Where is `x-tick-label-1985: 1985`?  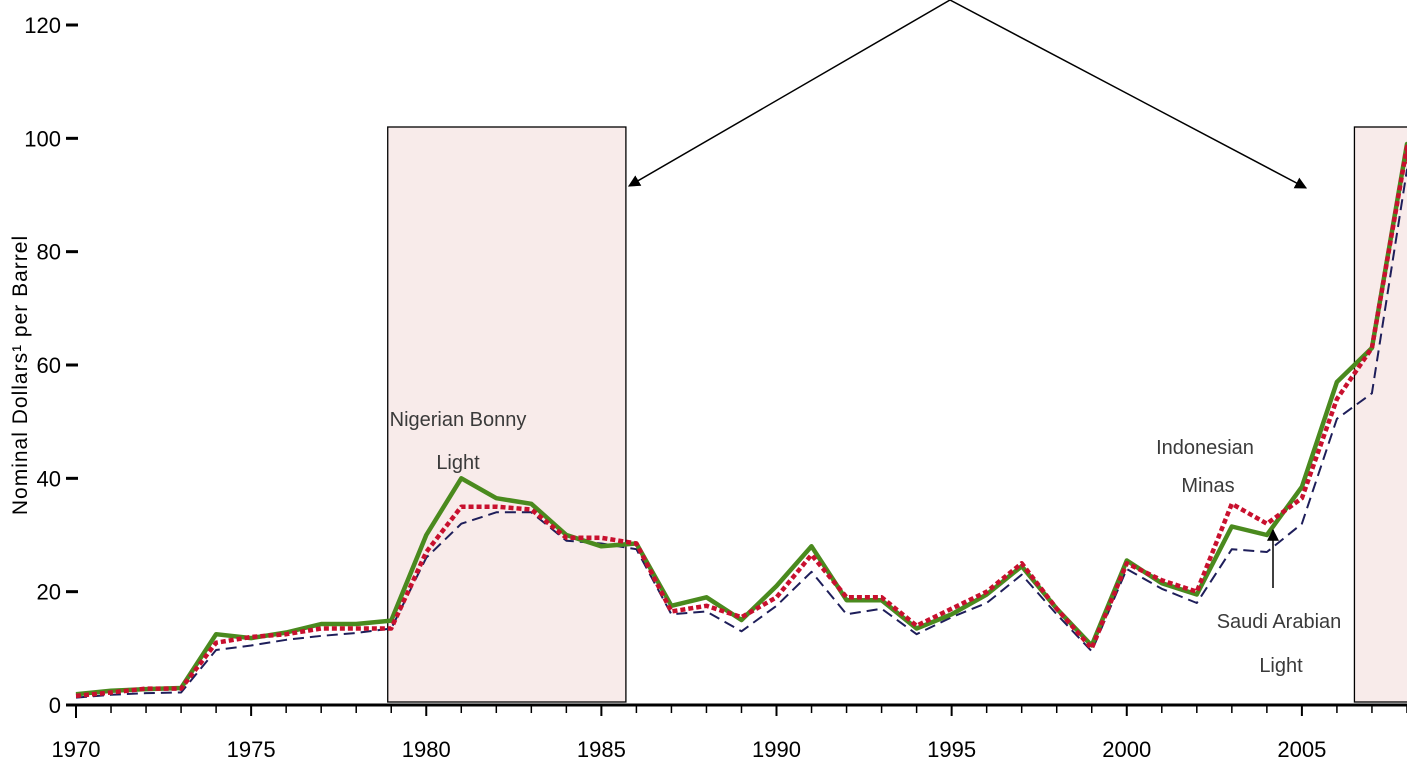 x-tick-label-1985: 1985 is located at coordinates (601, 749).